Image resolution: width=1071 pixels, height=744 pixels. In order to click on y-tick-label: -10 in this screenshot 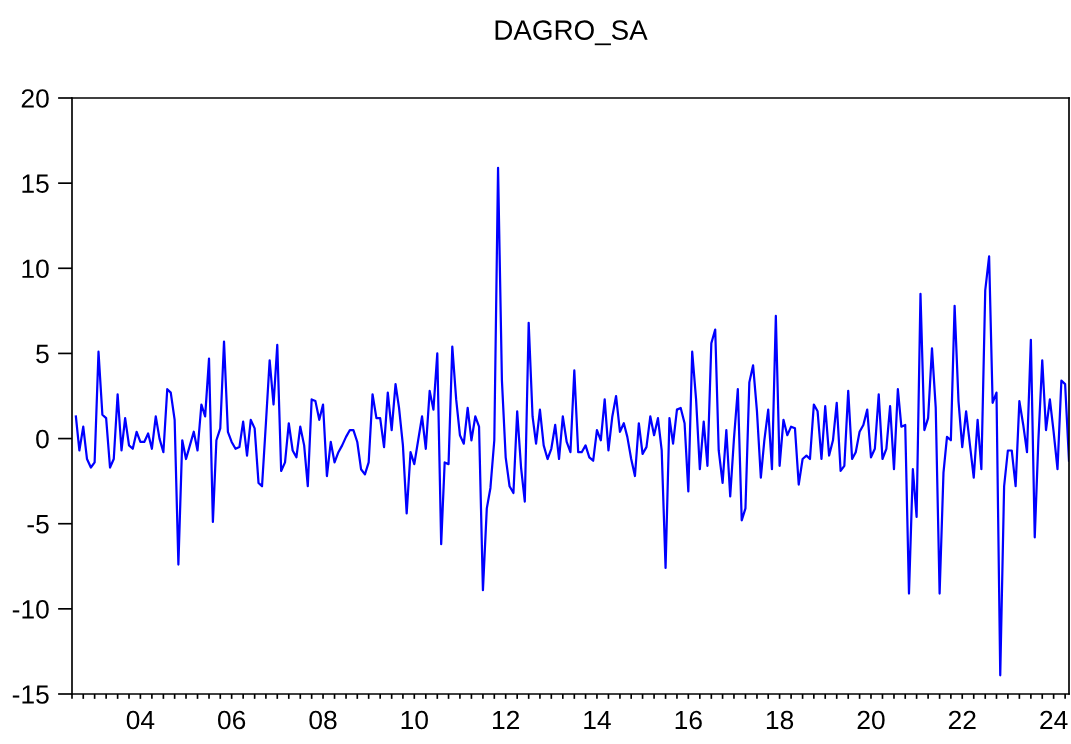, I will do `click(30, 609)`.